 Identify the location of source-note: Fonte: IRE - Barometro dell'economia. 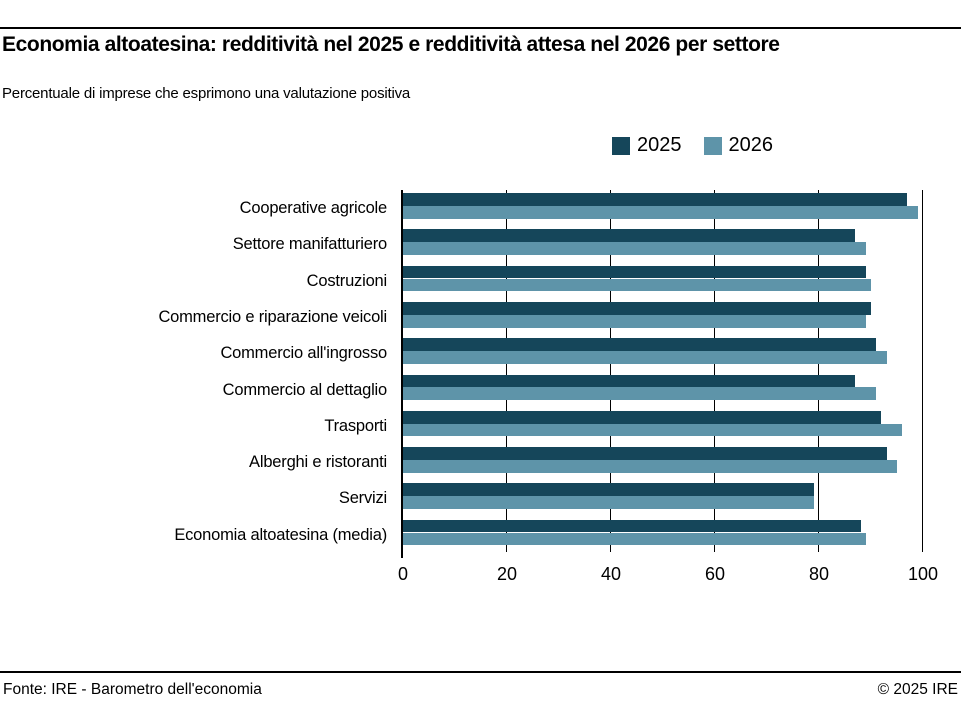
(132, 689).